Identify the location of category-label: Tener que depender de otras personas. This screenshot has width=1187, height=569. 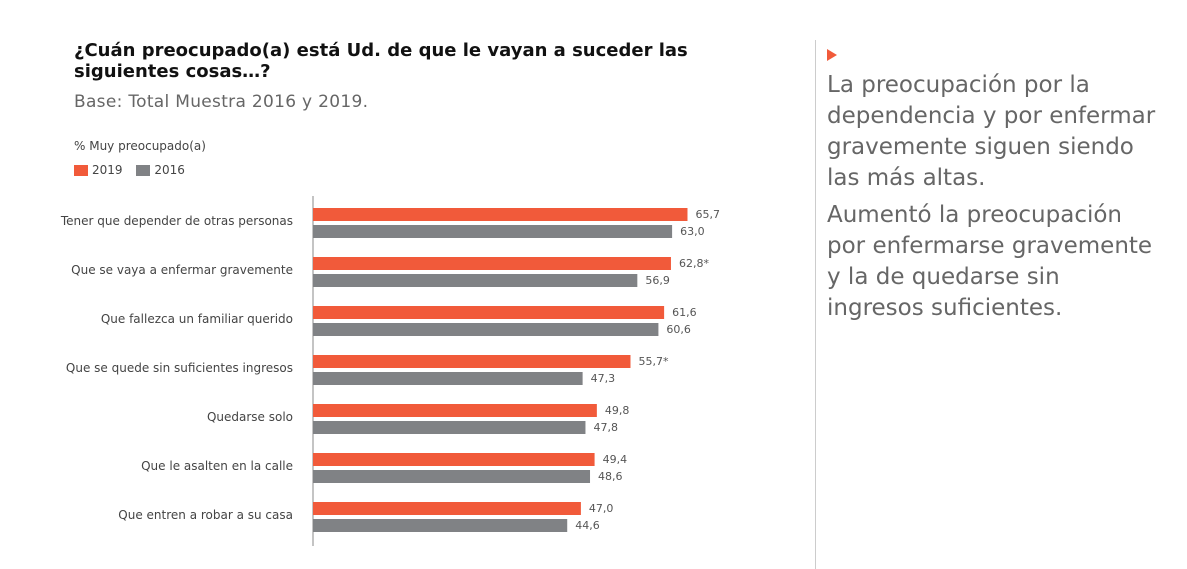
(176, 221).